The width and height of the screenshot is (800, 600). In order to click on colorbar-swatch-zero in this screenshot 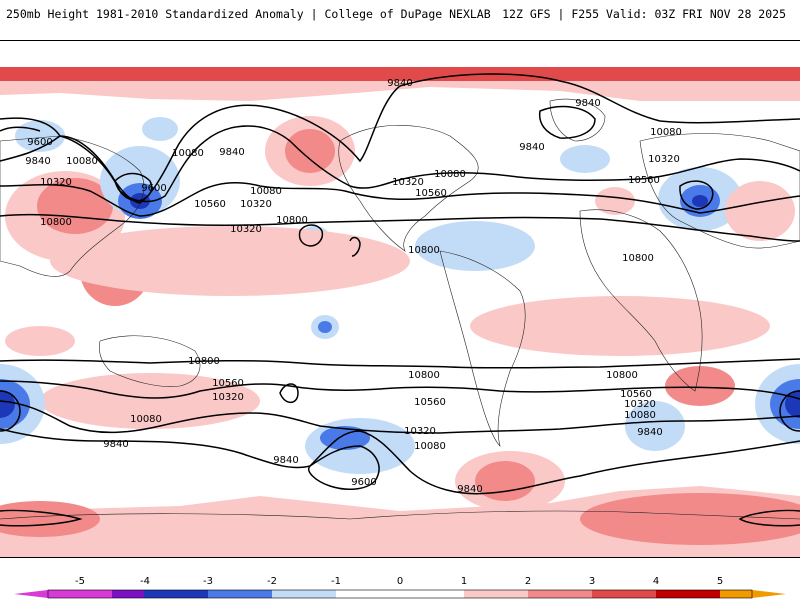, I will do `click(400, 594)`.